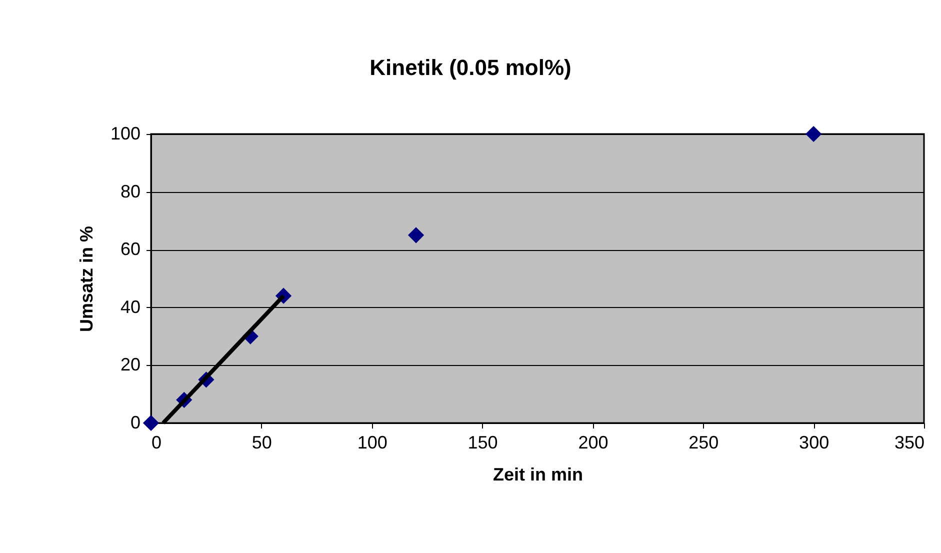 The height and width of the screenshot is (553, 941). What do you see at coordinates (593, 442) in the screenshot?
I see `x-tick-label: 200` at bounding box center [593, 442].